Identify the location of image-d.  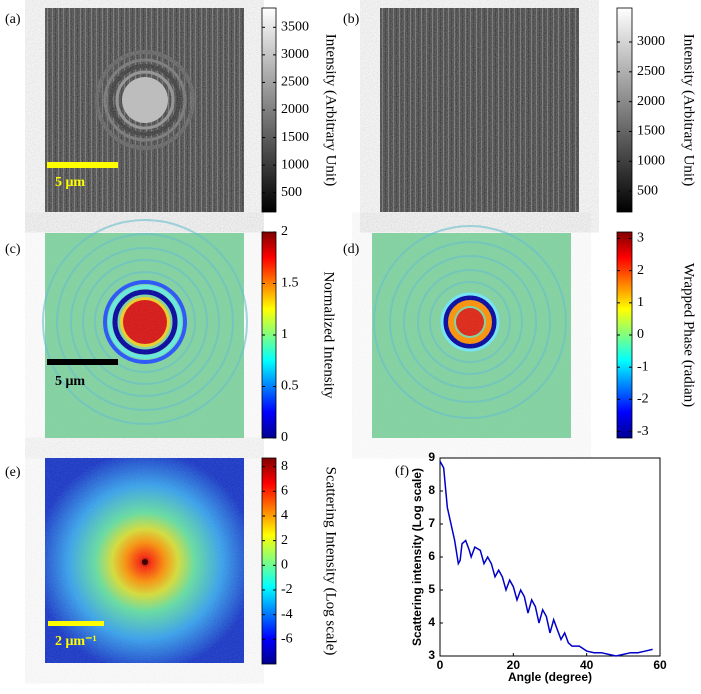
(471, 331).